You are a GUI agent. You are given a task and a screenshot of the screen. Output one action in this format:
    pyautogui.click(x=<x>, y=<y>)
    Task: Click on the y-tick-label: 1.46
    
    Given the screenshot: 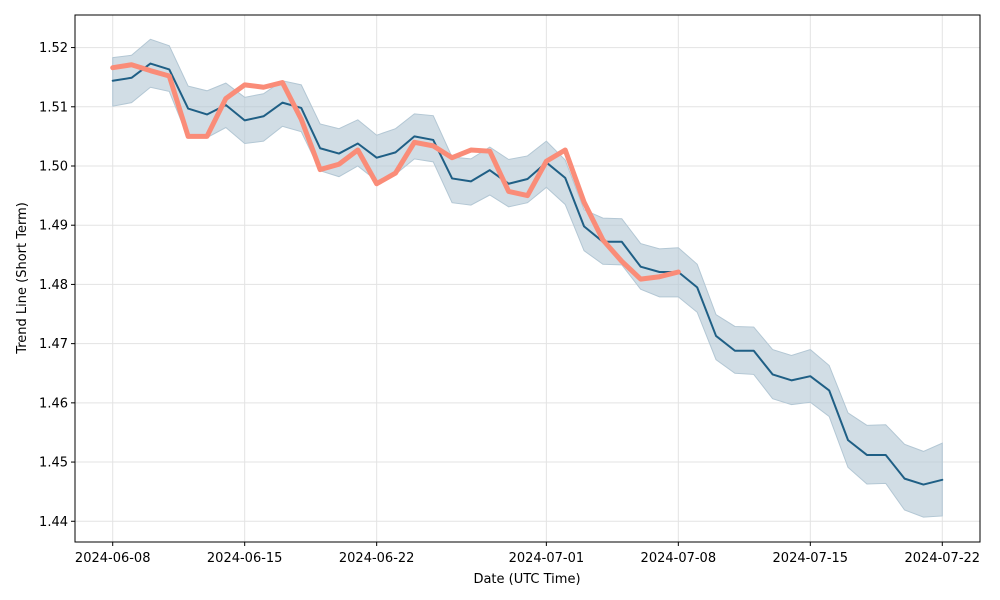 What is the action you would take?
    pyautogui.click(x=53, y=403)
    